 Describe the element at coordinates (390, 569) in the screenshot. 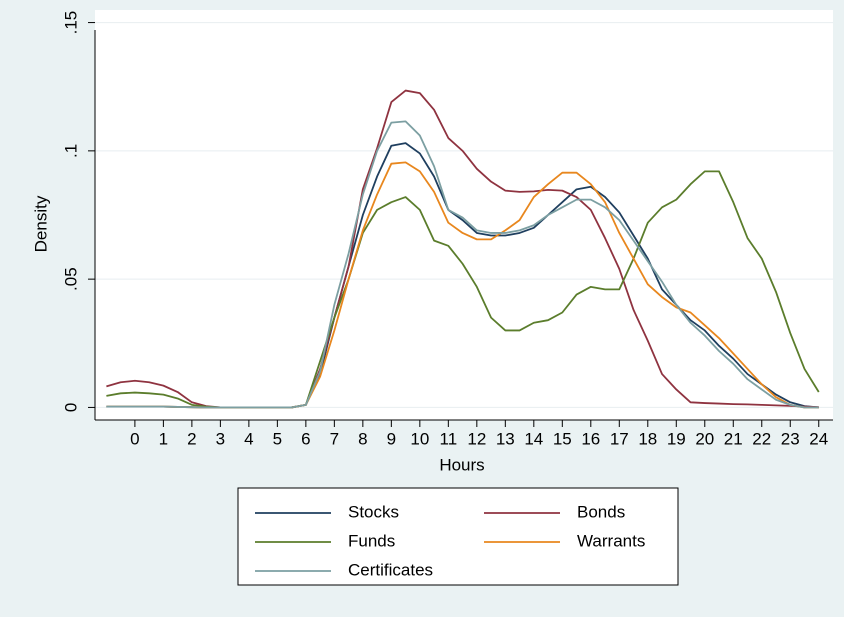

I see `legend-label: Certificates` at that location.